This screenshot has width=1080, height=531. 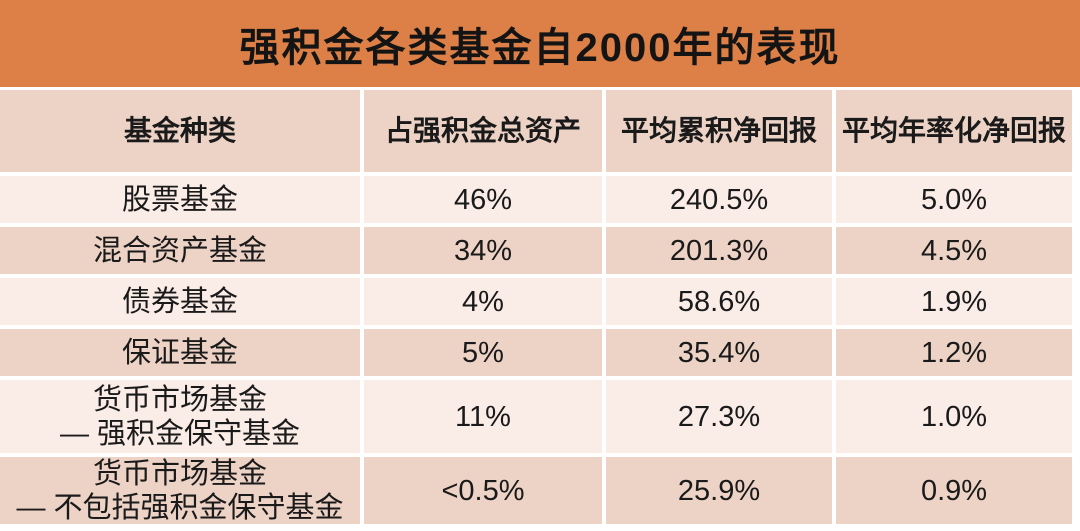 What do you see at coordinates (540, 47) in the screenshot?
I see `page-title: 强积金各类基金自2000年的表现` at bounding box center [540, 47].